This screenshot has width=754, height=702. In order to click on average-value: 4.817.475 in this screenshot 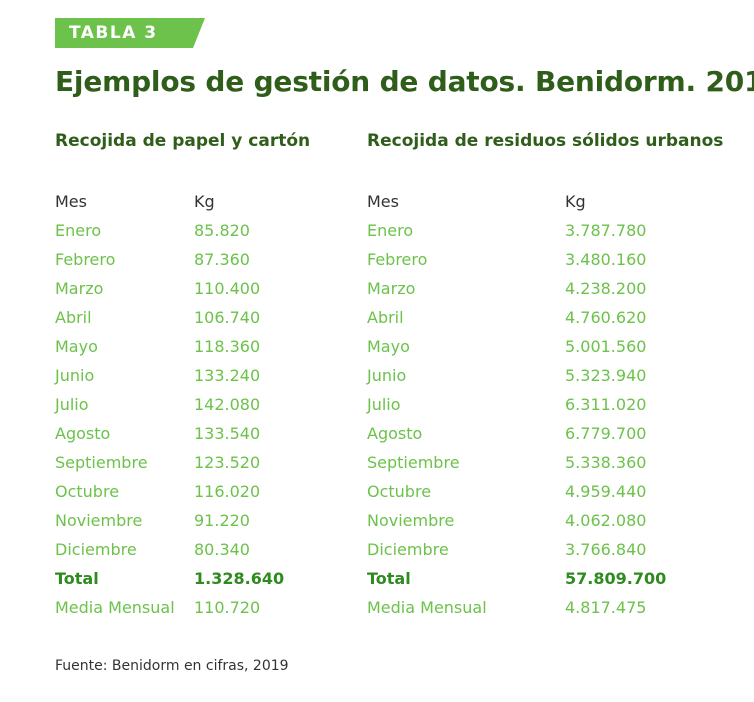, I will do `click(606, 607)`.